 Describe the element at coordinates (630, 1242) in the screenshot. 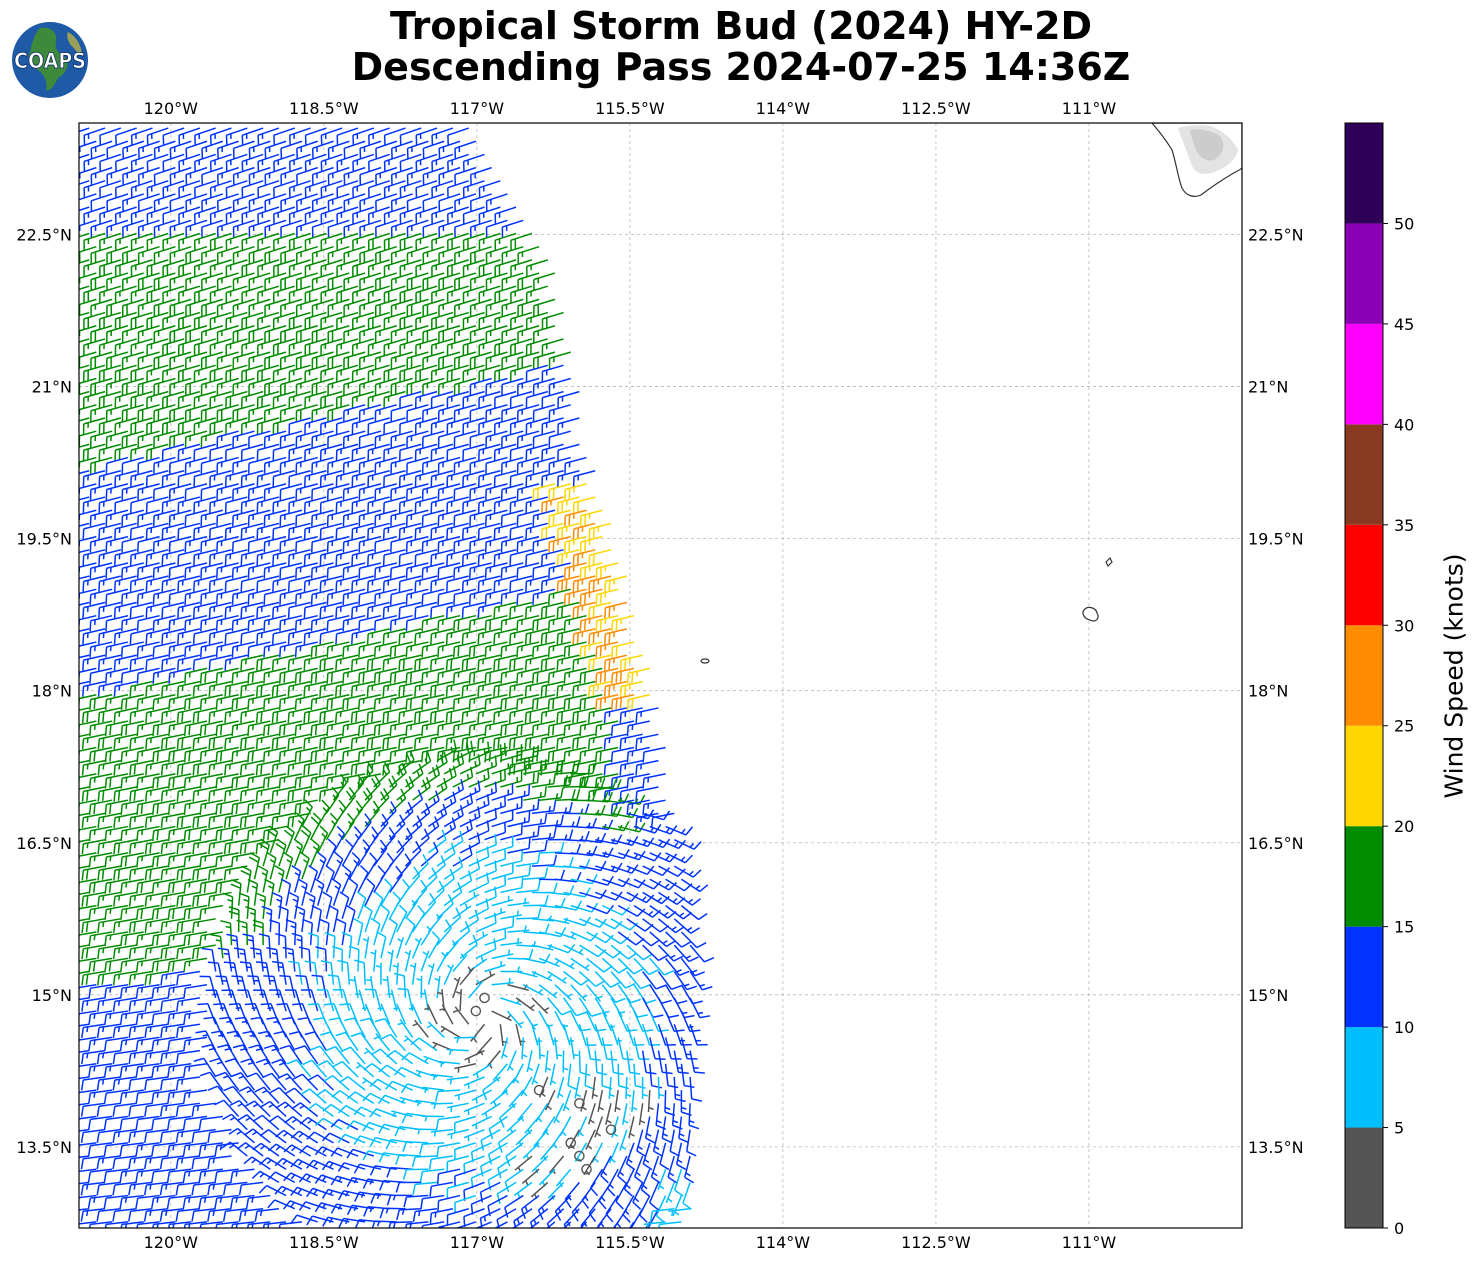

I see `lon-tick-label-bottom: 115.5°W` at that location.